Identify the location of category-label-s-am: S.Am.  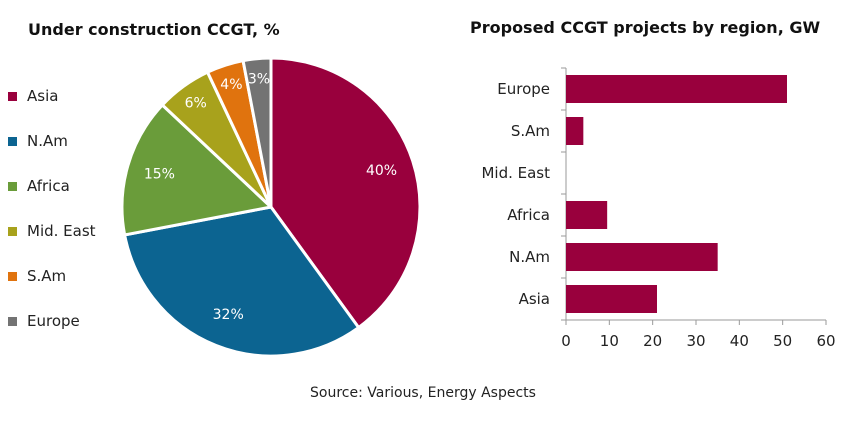
(530, 131).